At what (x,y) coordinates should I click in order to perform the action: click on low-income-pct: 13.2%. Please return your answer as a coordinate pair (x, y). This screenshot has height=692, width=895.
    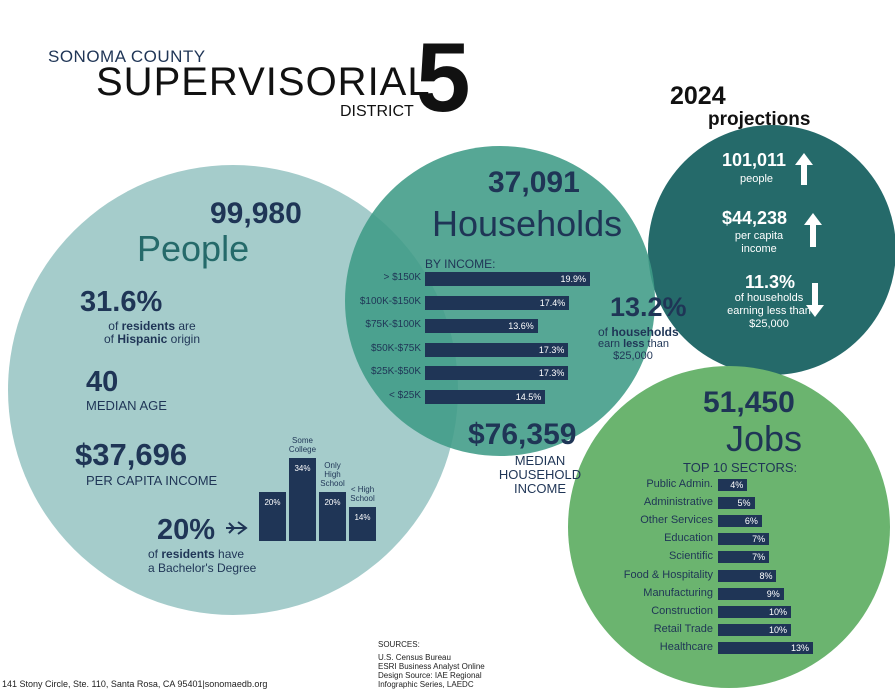
    Looking at the image, I should click on (648, 307).